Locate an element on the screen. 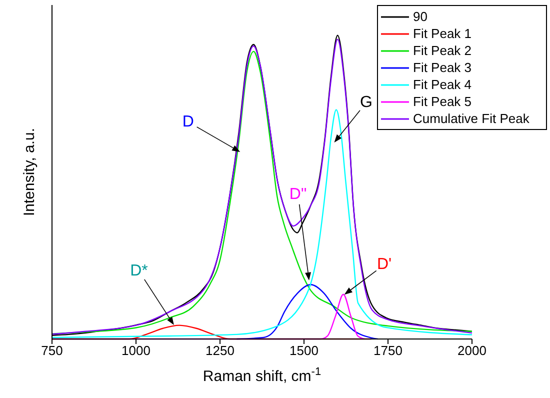  x-tick-label: 1500 is located at coordinates (304, 350).